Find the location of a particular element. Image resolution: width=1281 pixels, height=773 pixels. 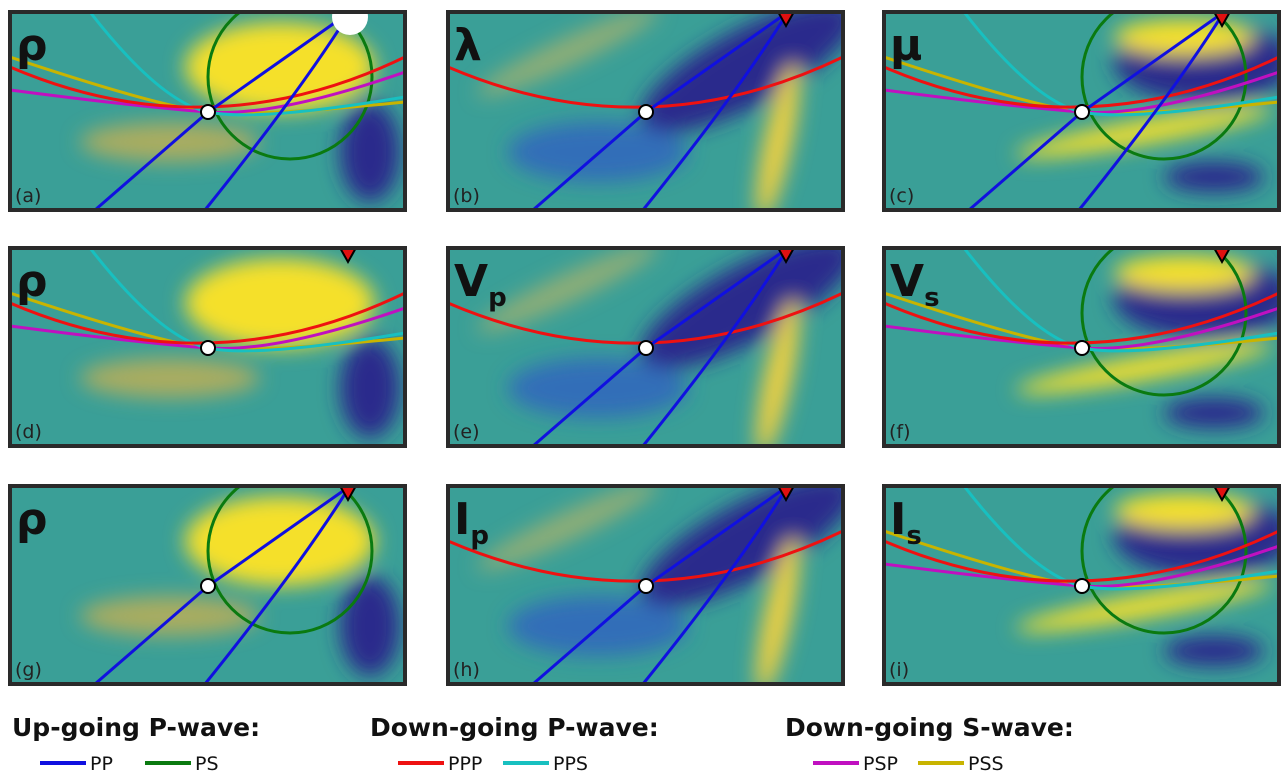

panel: Vp (e) is located at coordinates (645, 347).